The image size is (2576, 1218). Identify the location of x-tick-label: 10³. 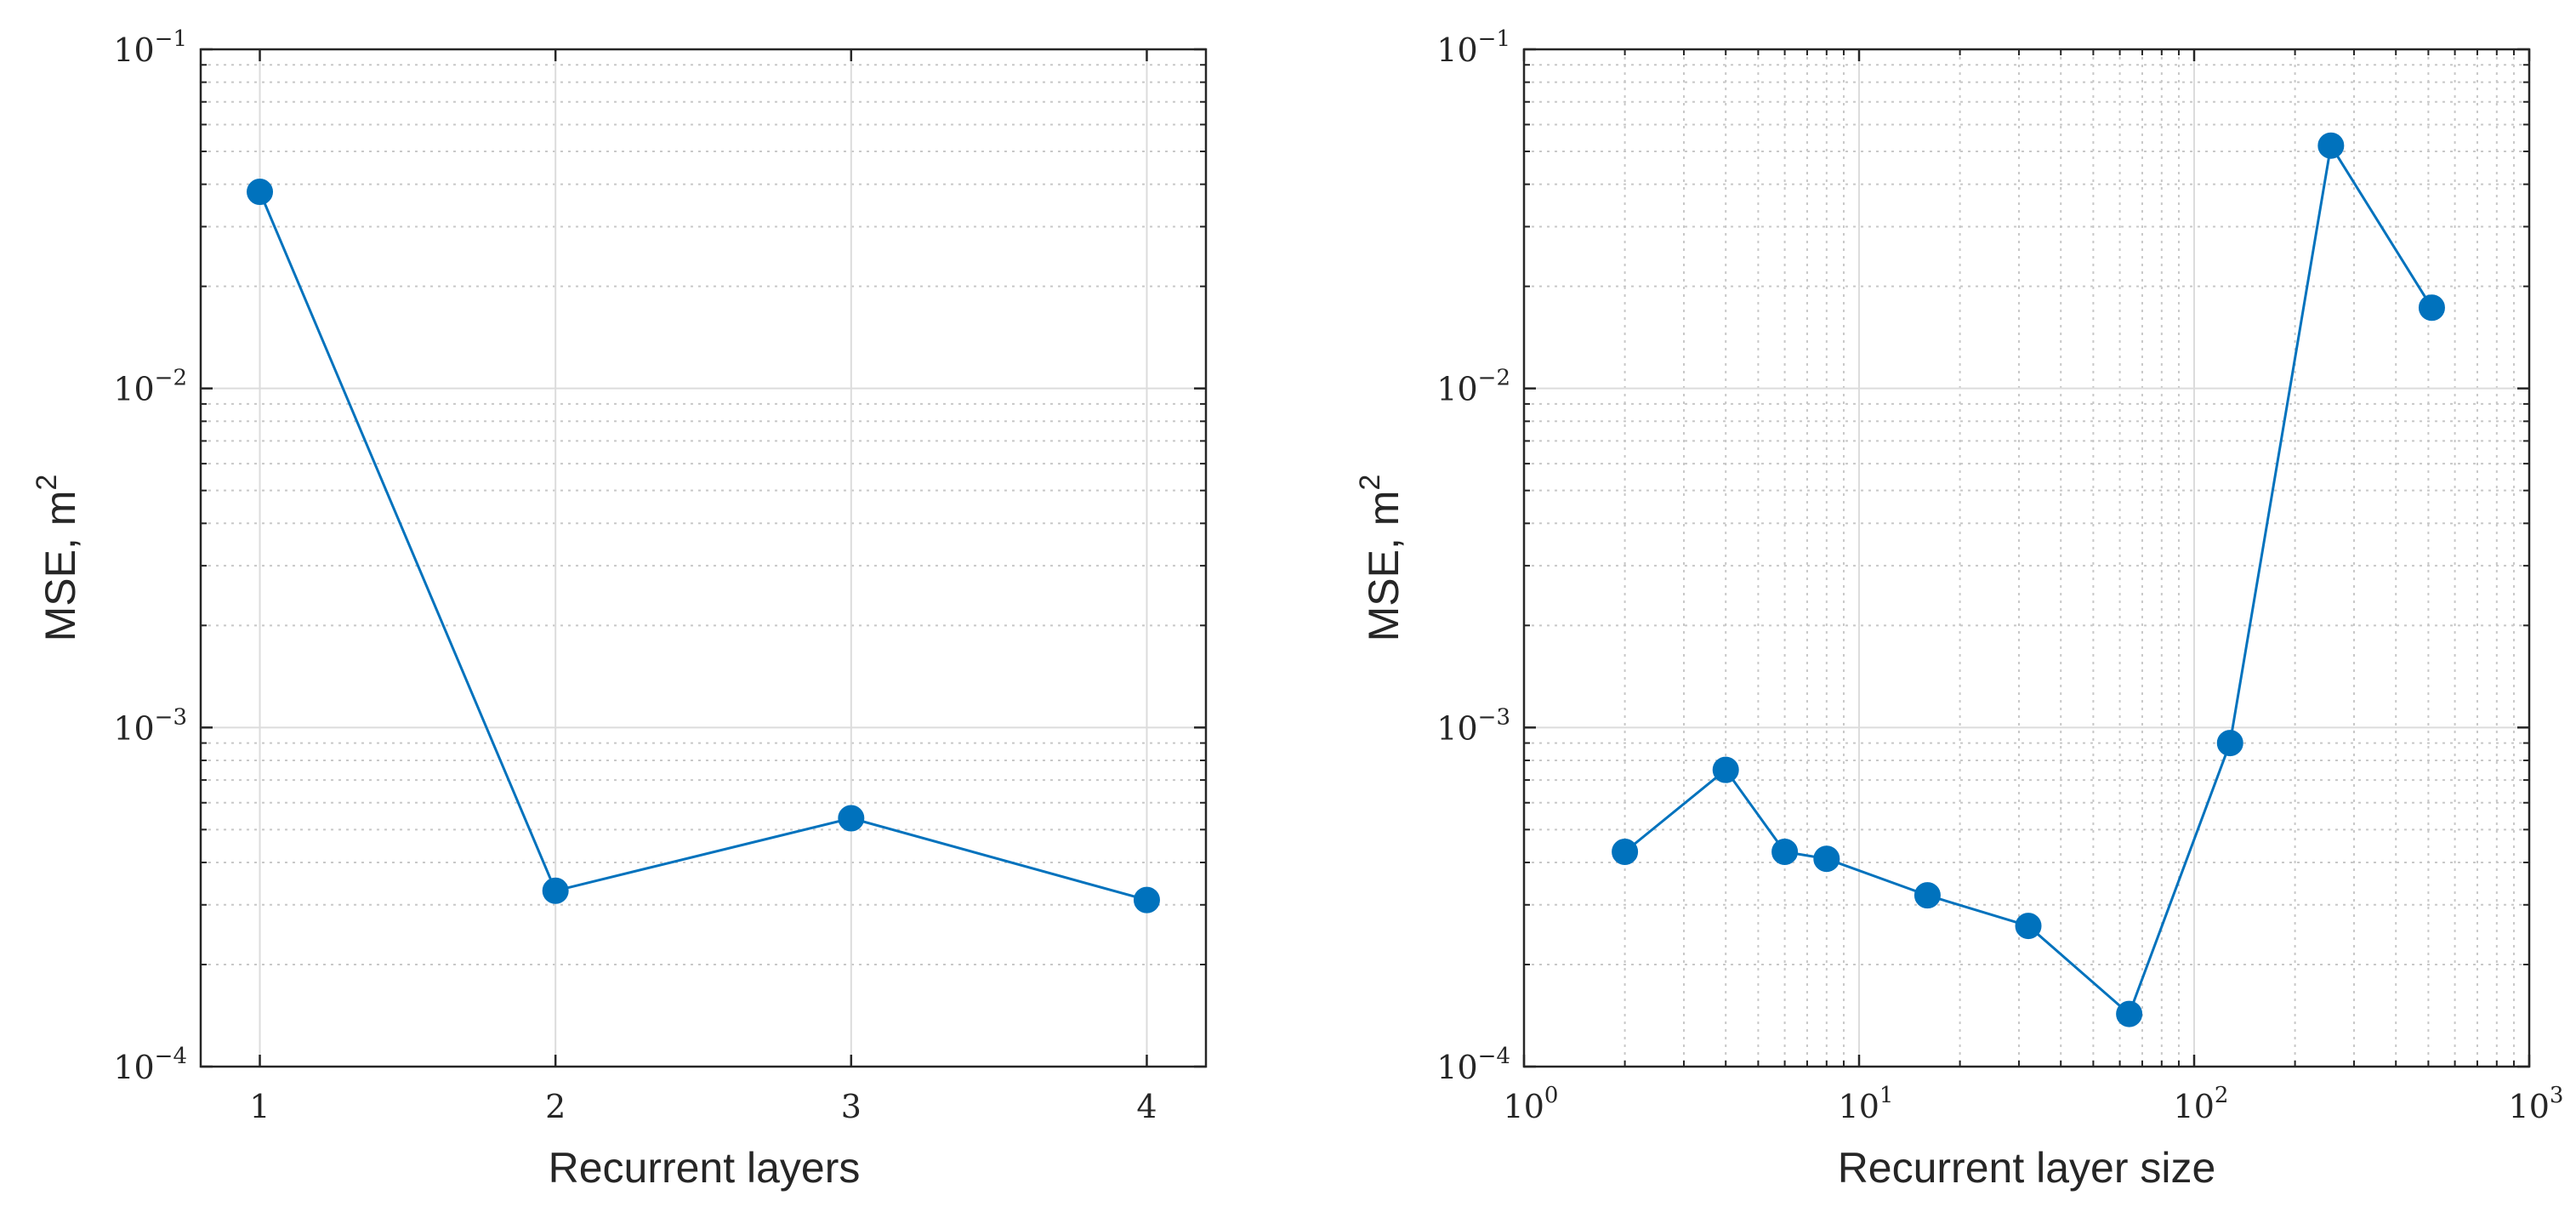
(2536, 1104).